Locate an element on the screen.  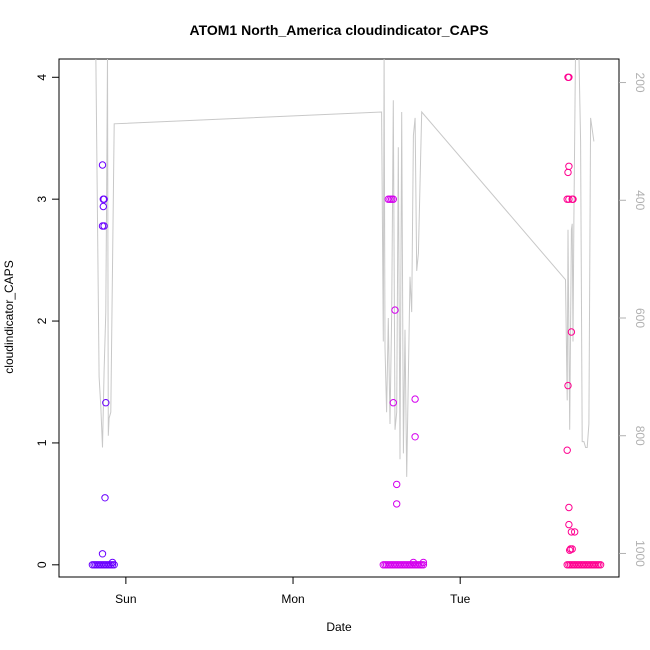
right-tick-label: 800 is located at coordinates (640, 436).